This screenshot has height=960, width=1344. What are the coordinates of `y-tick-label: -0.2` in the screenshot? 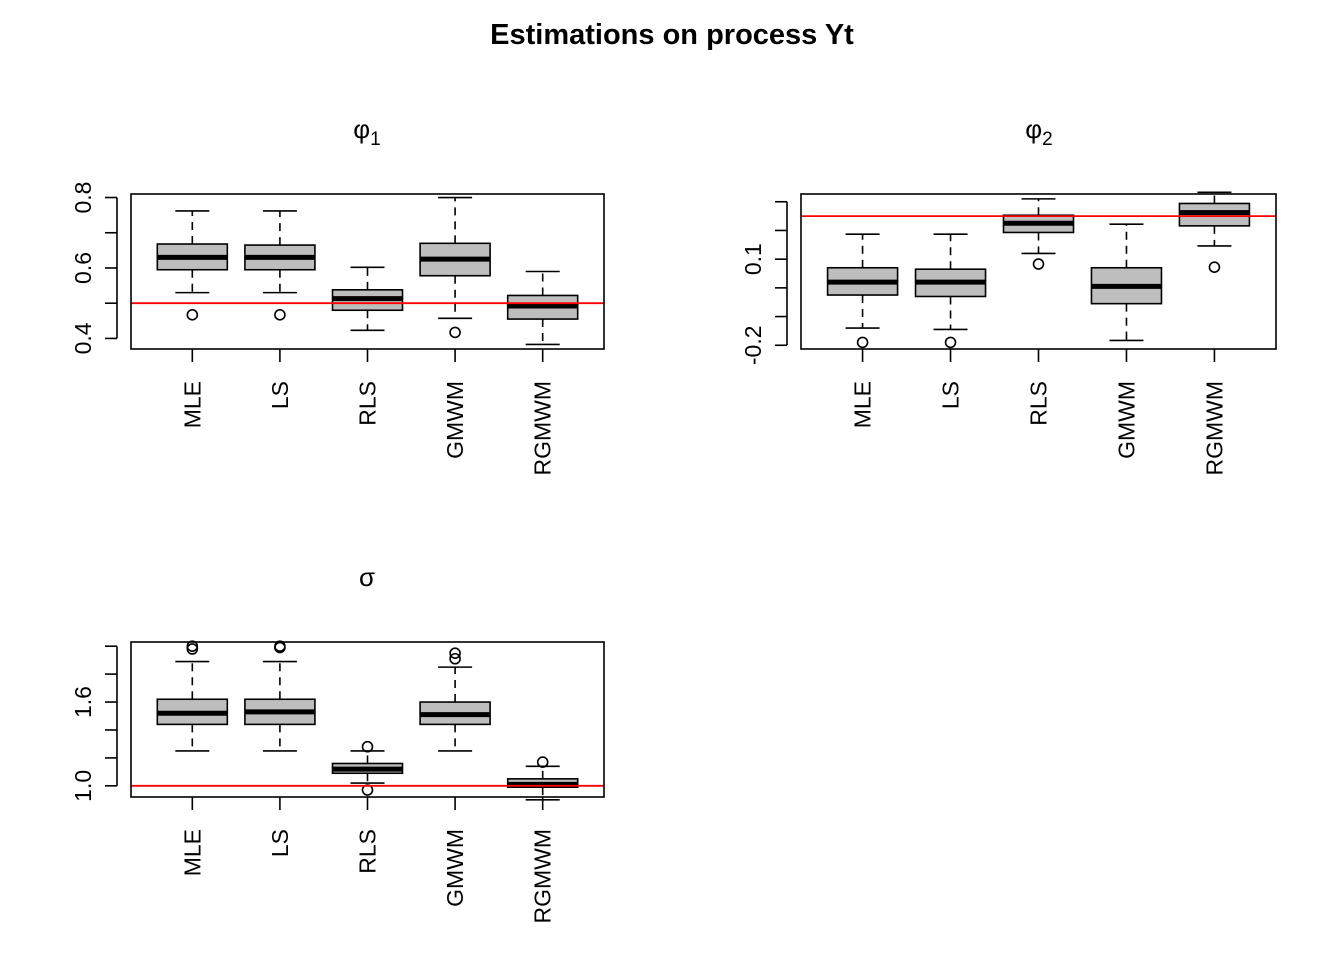 It's located at (753, 345).